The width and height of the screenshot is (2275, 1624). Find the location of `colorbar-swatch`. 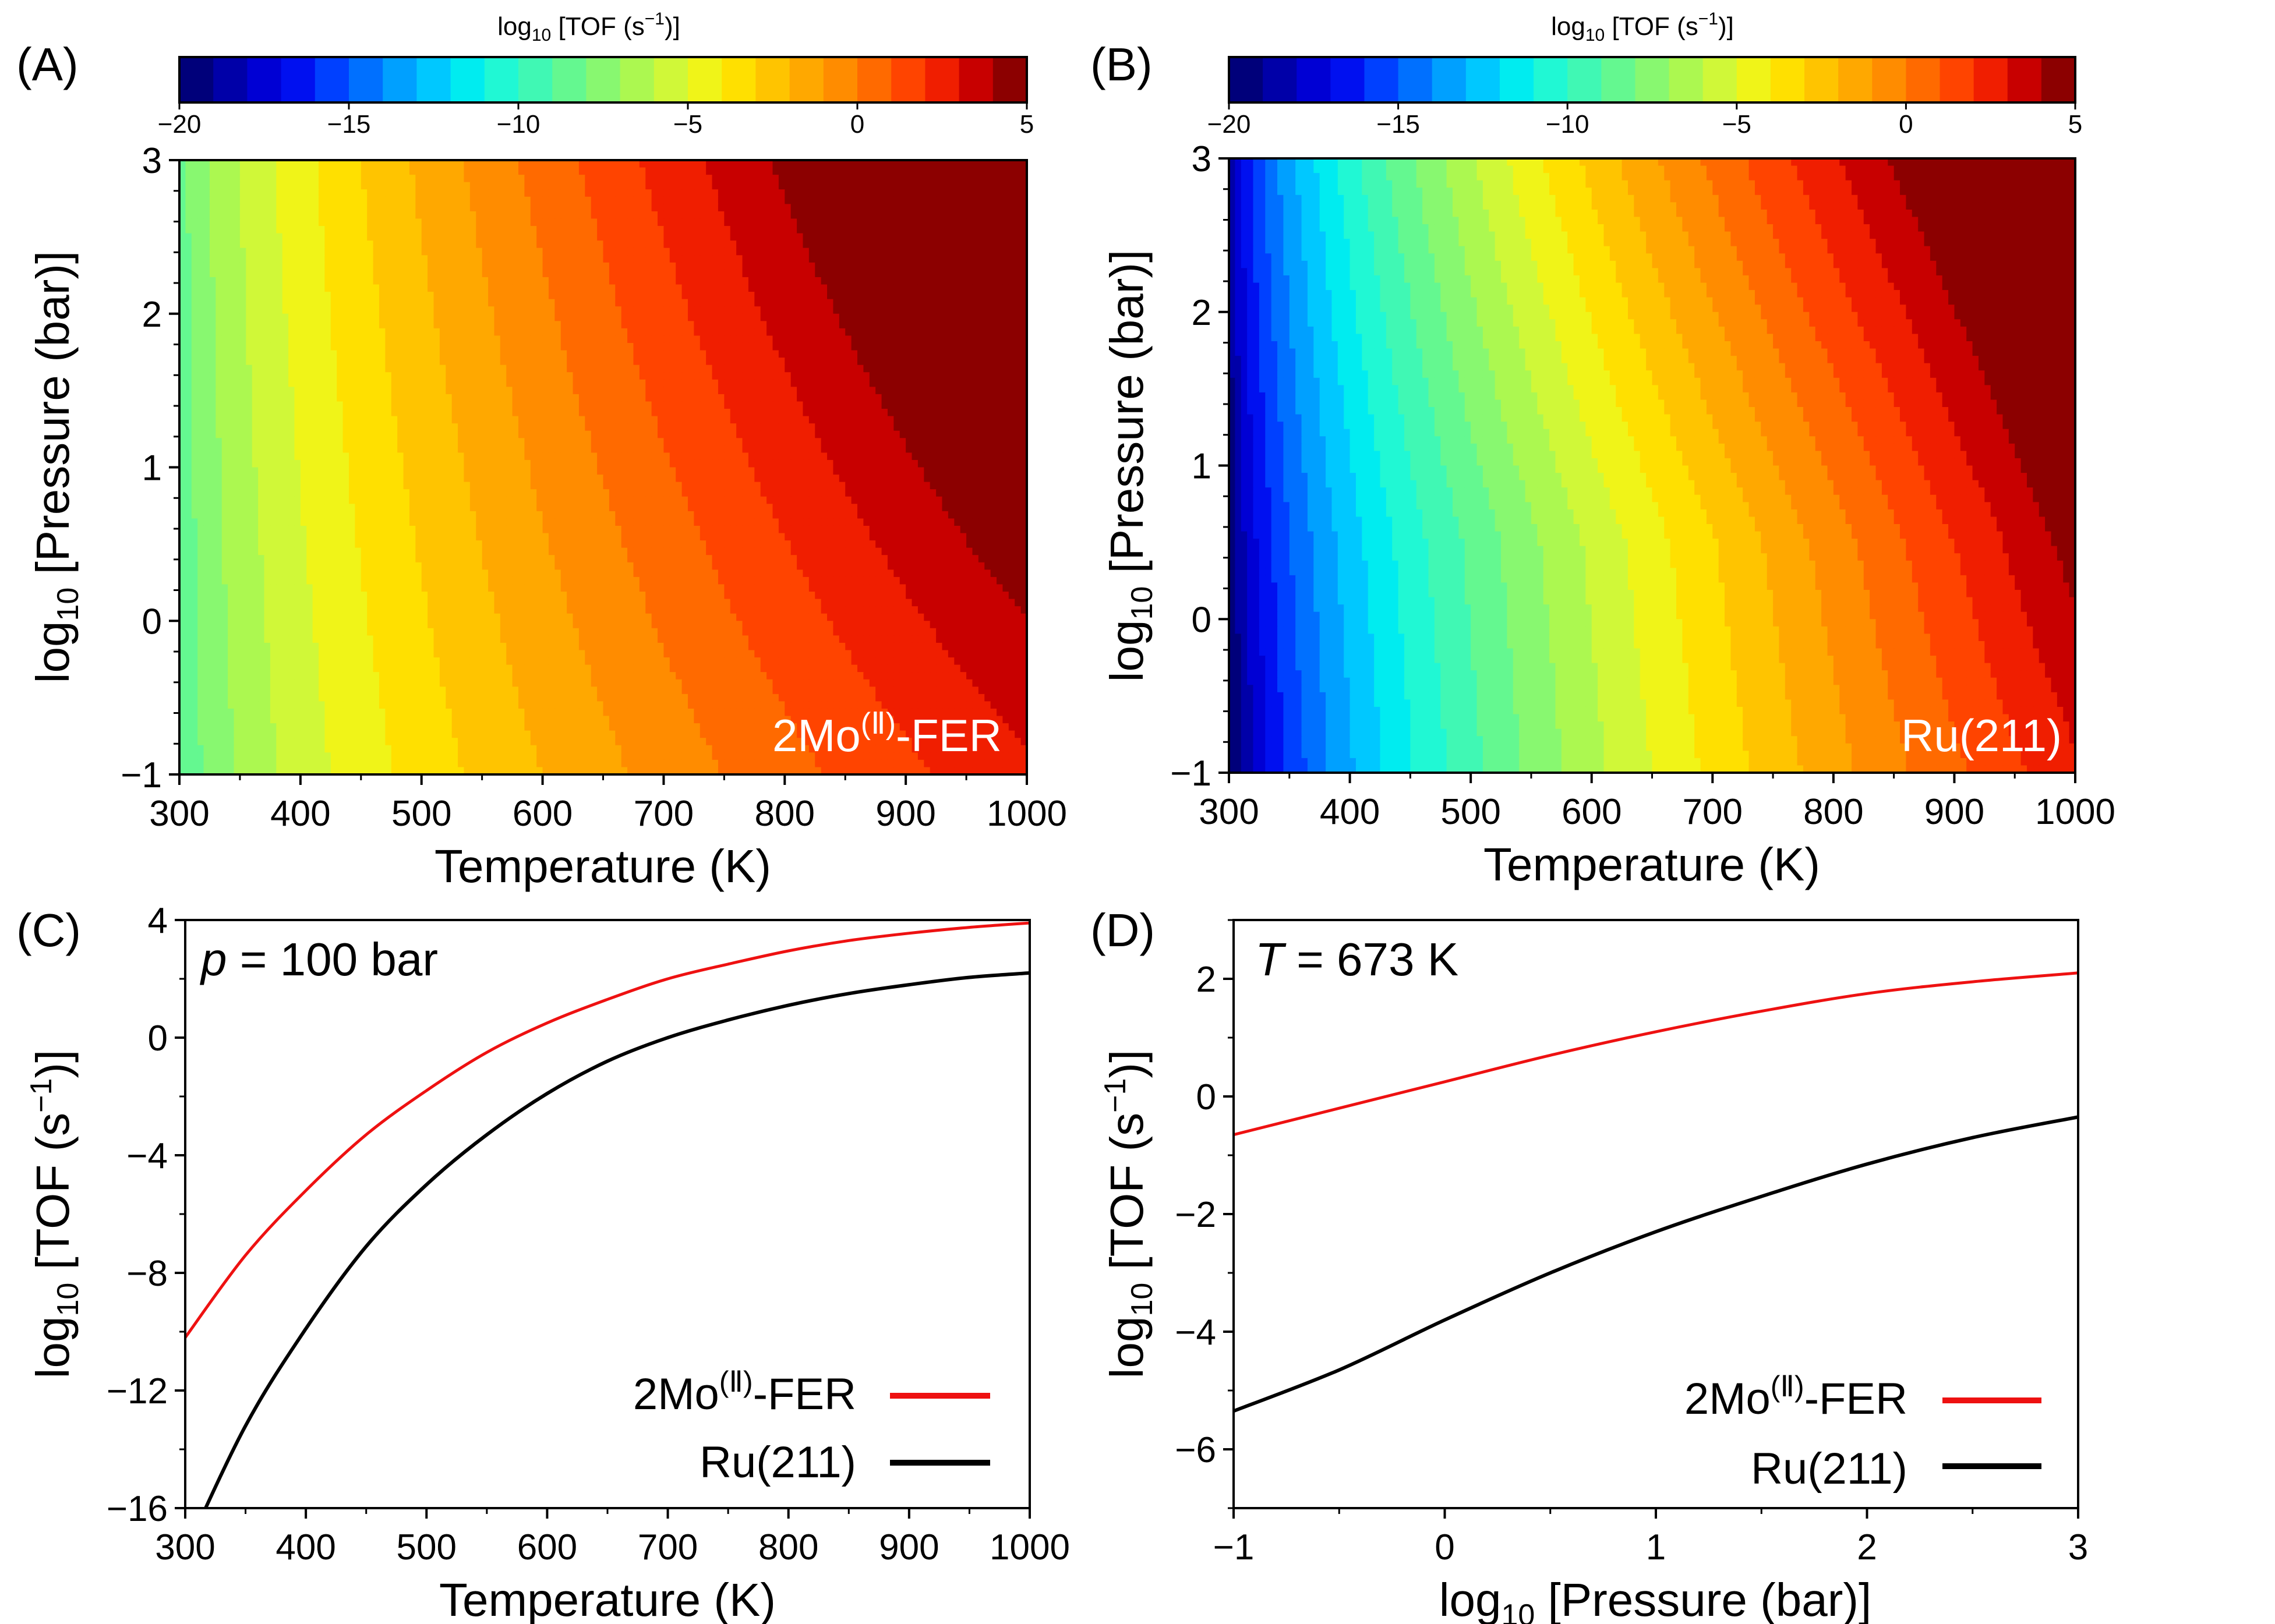

colorbar-swatch is located at coordinates (231, 79).